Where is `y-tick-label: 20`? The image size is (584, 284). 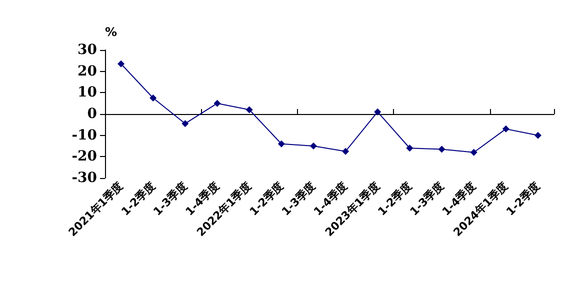
y-tick-label: 20 is located at coordinates (88, 71).